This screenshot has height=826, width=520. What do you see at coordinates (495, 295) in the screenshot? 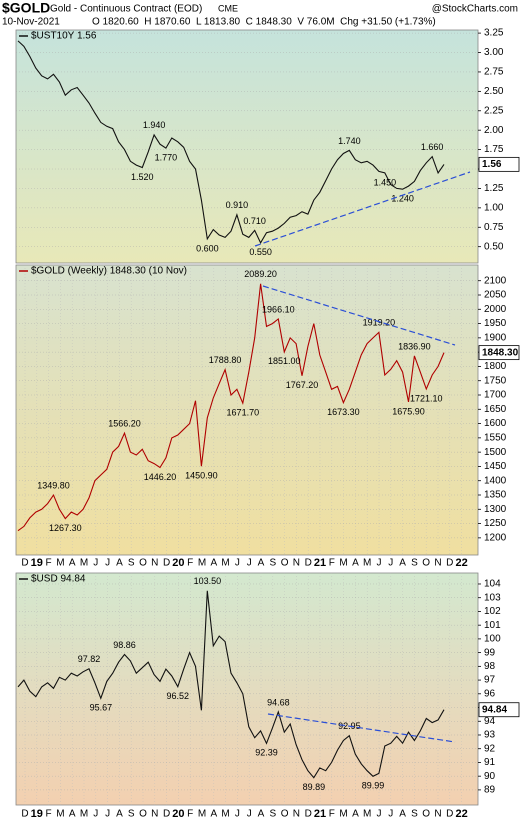
I see `y-tick-label: 2050` at bounding box center [495, 295].